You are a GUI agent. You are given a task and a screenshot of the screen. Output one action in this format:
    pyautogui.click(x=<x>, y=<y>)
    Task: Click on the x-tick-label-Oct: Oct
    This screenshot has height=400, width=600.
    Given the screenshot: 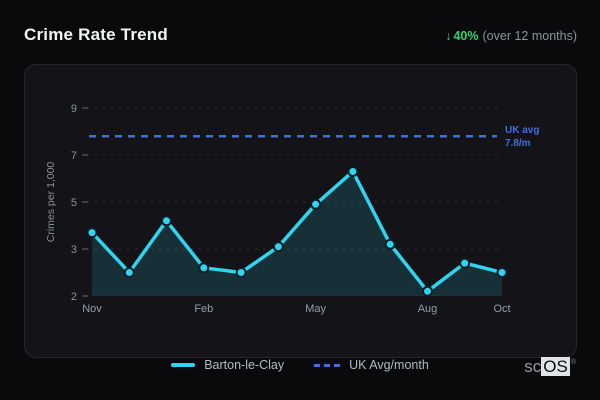 What is the action you would take?
    pyautogui.click(x=501, y=309)
    